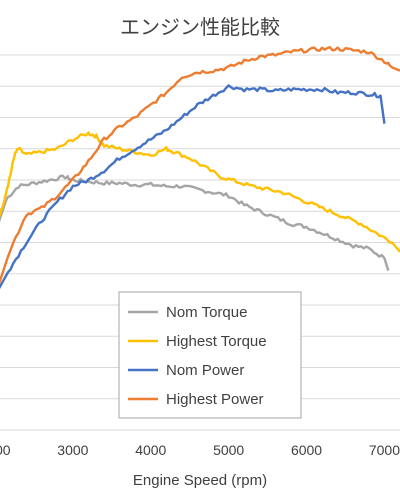  Describe the element at coordinates (5, 450) in the screenshot. I see `x-tick-label: 2000` at that location.